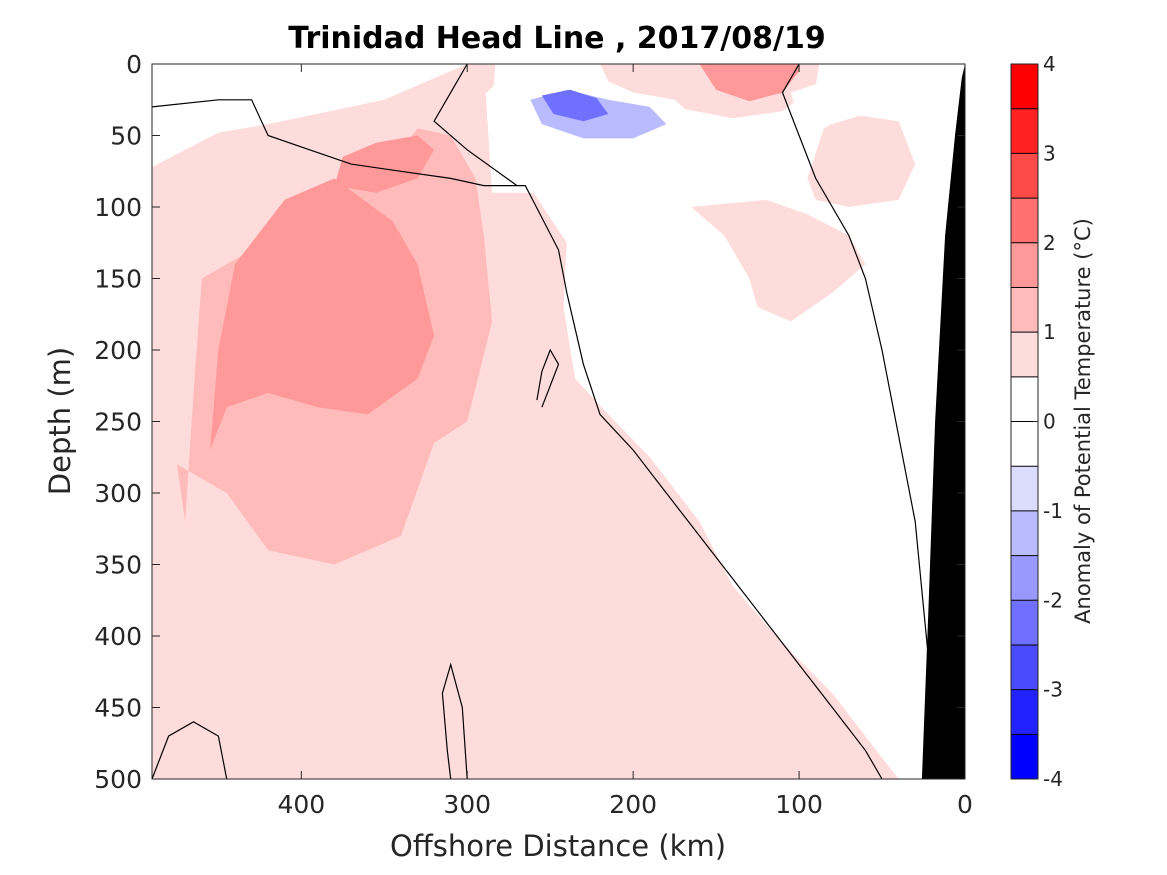 This screenshot has height=875, width=1167. Describe the element at coordinates (556, 38) in the screenshot. I see `chart-title: Trinidad Head Line , 2017/08/19` at that location.